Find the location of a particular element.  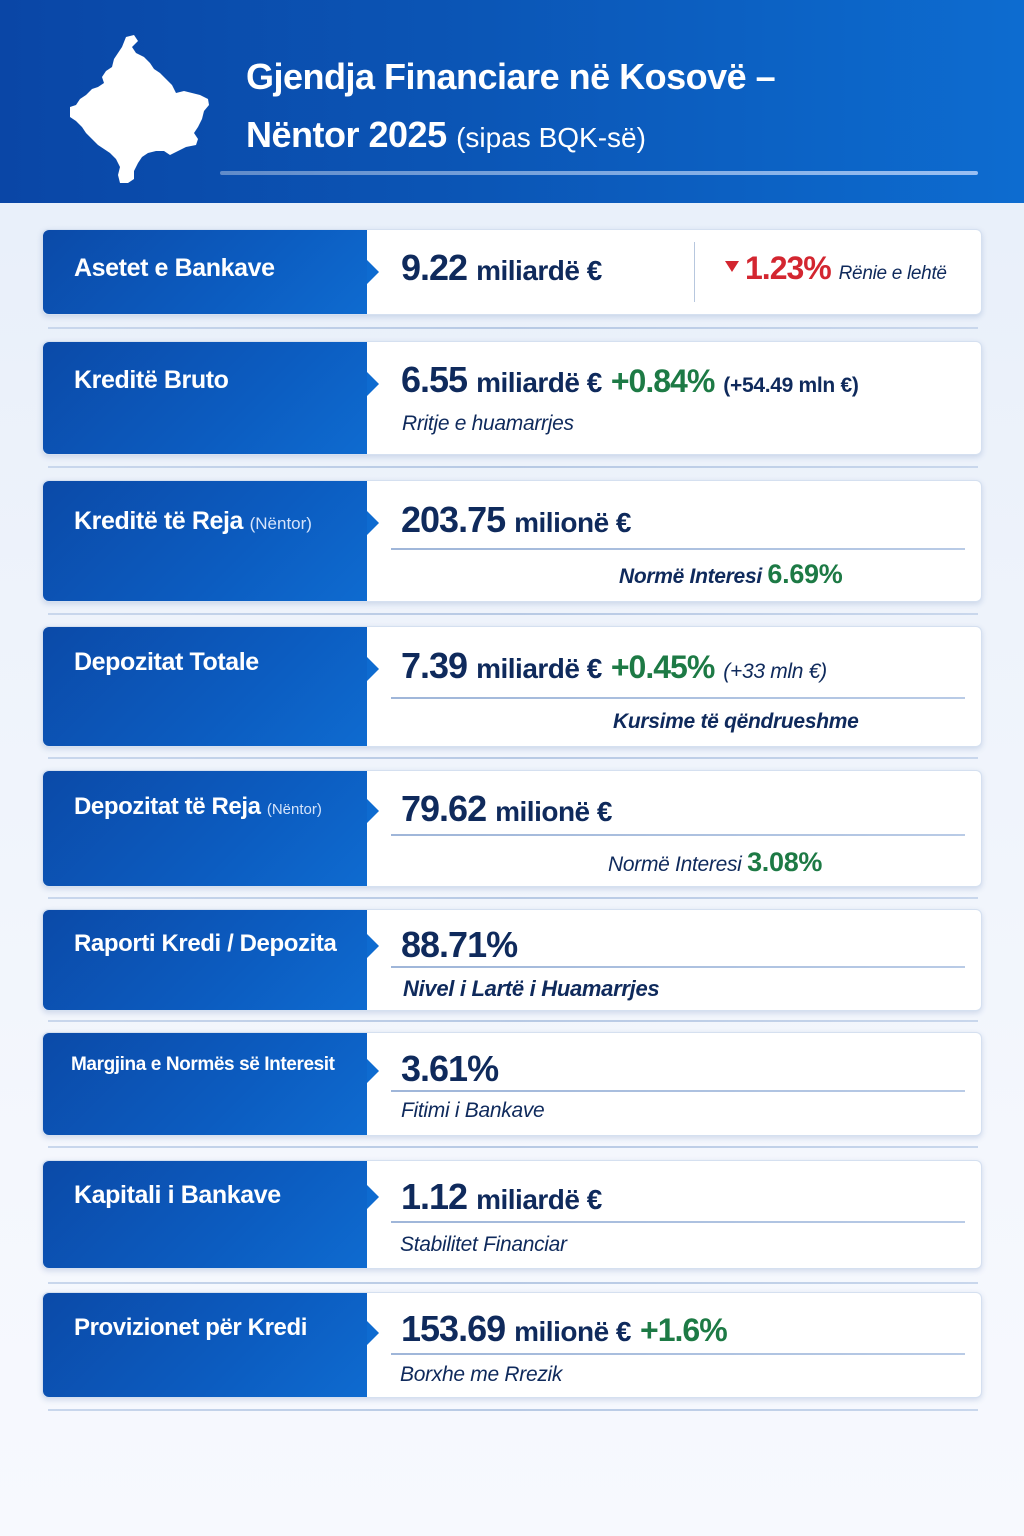

card-label-panel: Depozitat Totale is located at coordinates (211, 686).